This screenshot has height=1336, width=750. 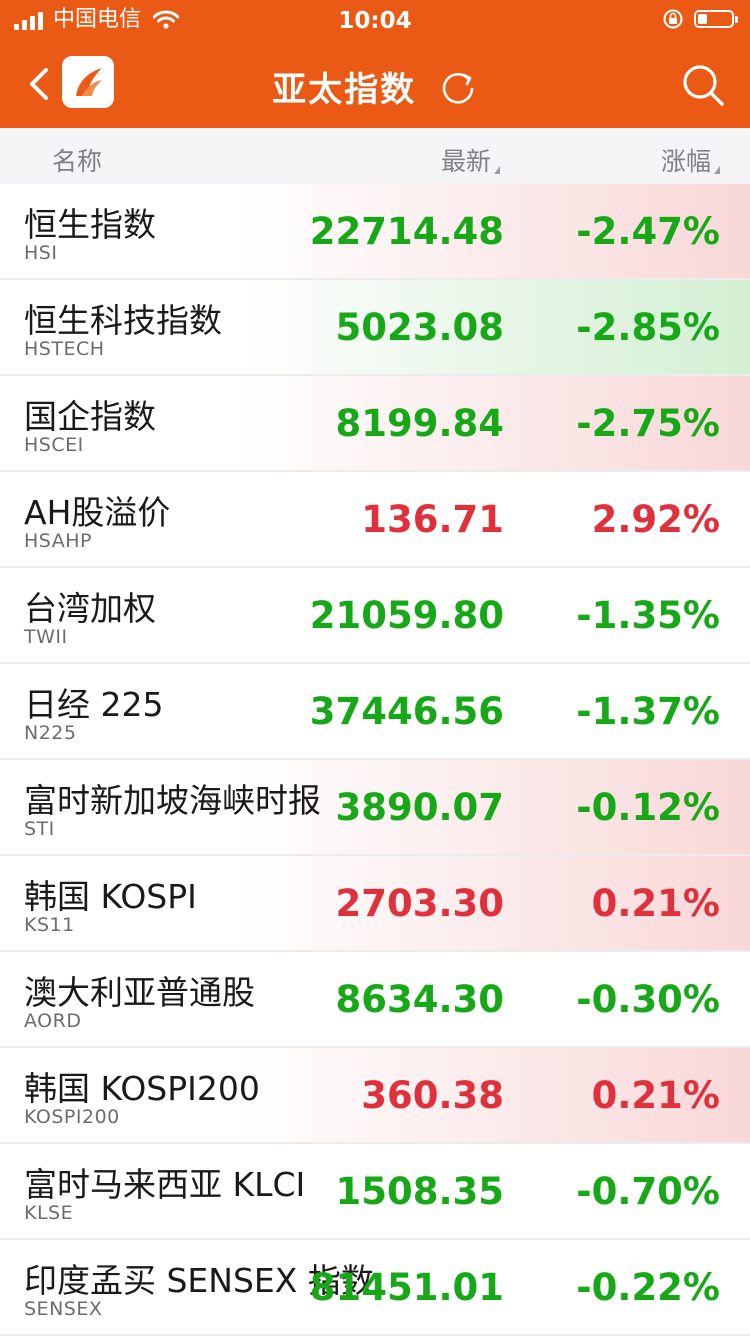 What do you see at coordinates (41, 253) in the screenshot?
I see `index-code: HSI` at bounding box center [41, 253].